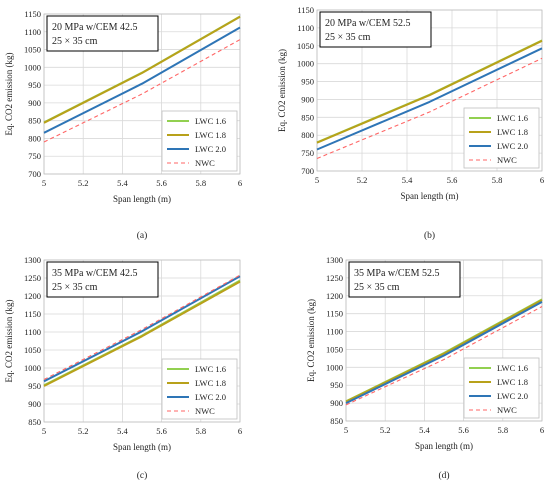 Image resolution: width=550 pixels, height=489 pixels. Describe the element at coordinates (34, 138) in the screenshot. I see `y-tick-label: 800` at that location.